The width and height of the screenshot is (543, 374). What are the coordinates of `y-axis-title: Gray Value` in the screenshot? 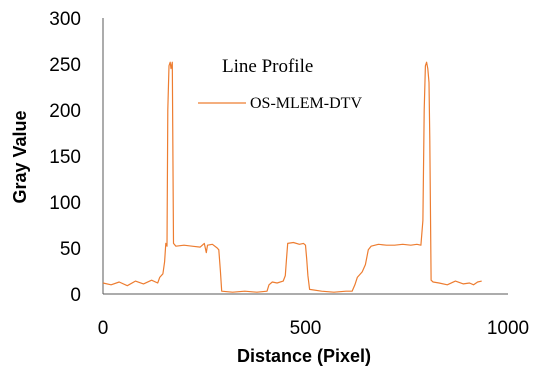 It's located at (20, 156).